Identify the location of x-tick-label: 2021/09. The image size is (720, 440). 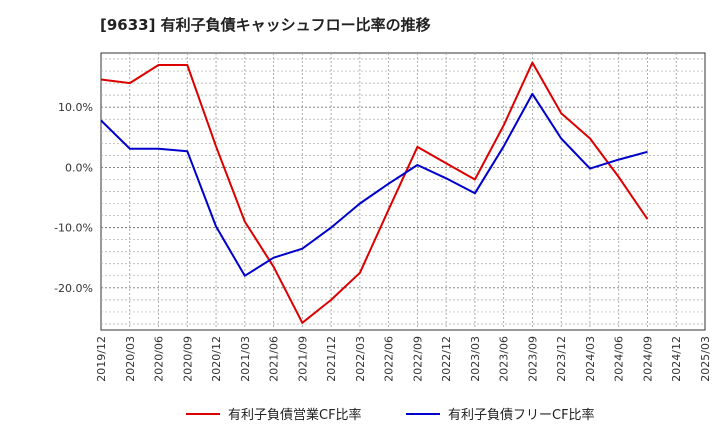
(302, 359).